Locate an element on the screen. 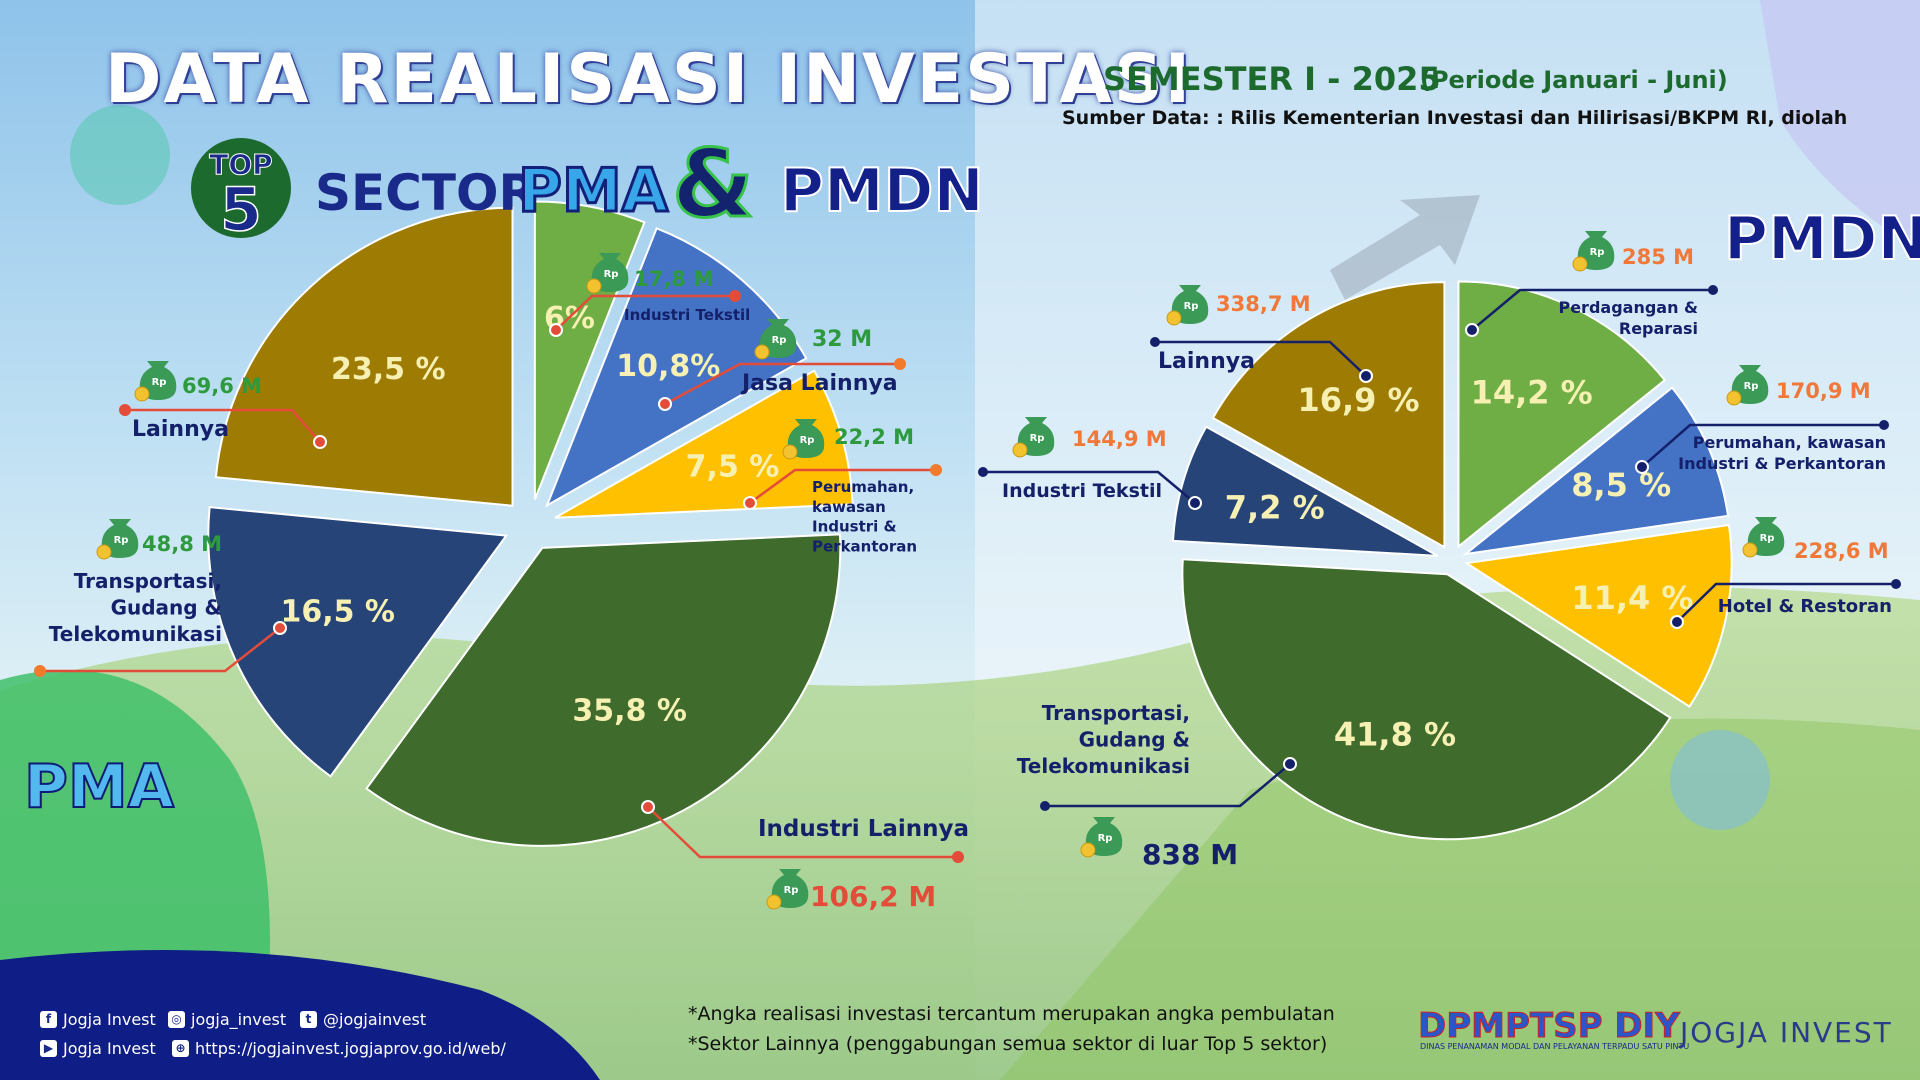  pmdn-percent-label-1: 8,5 % is located at coordinates (1621, 485).